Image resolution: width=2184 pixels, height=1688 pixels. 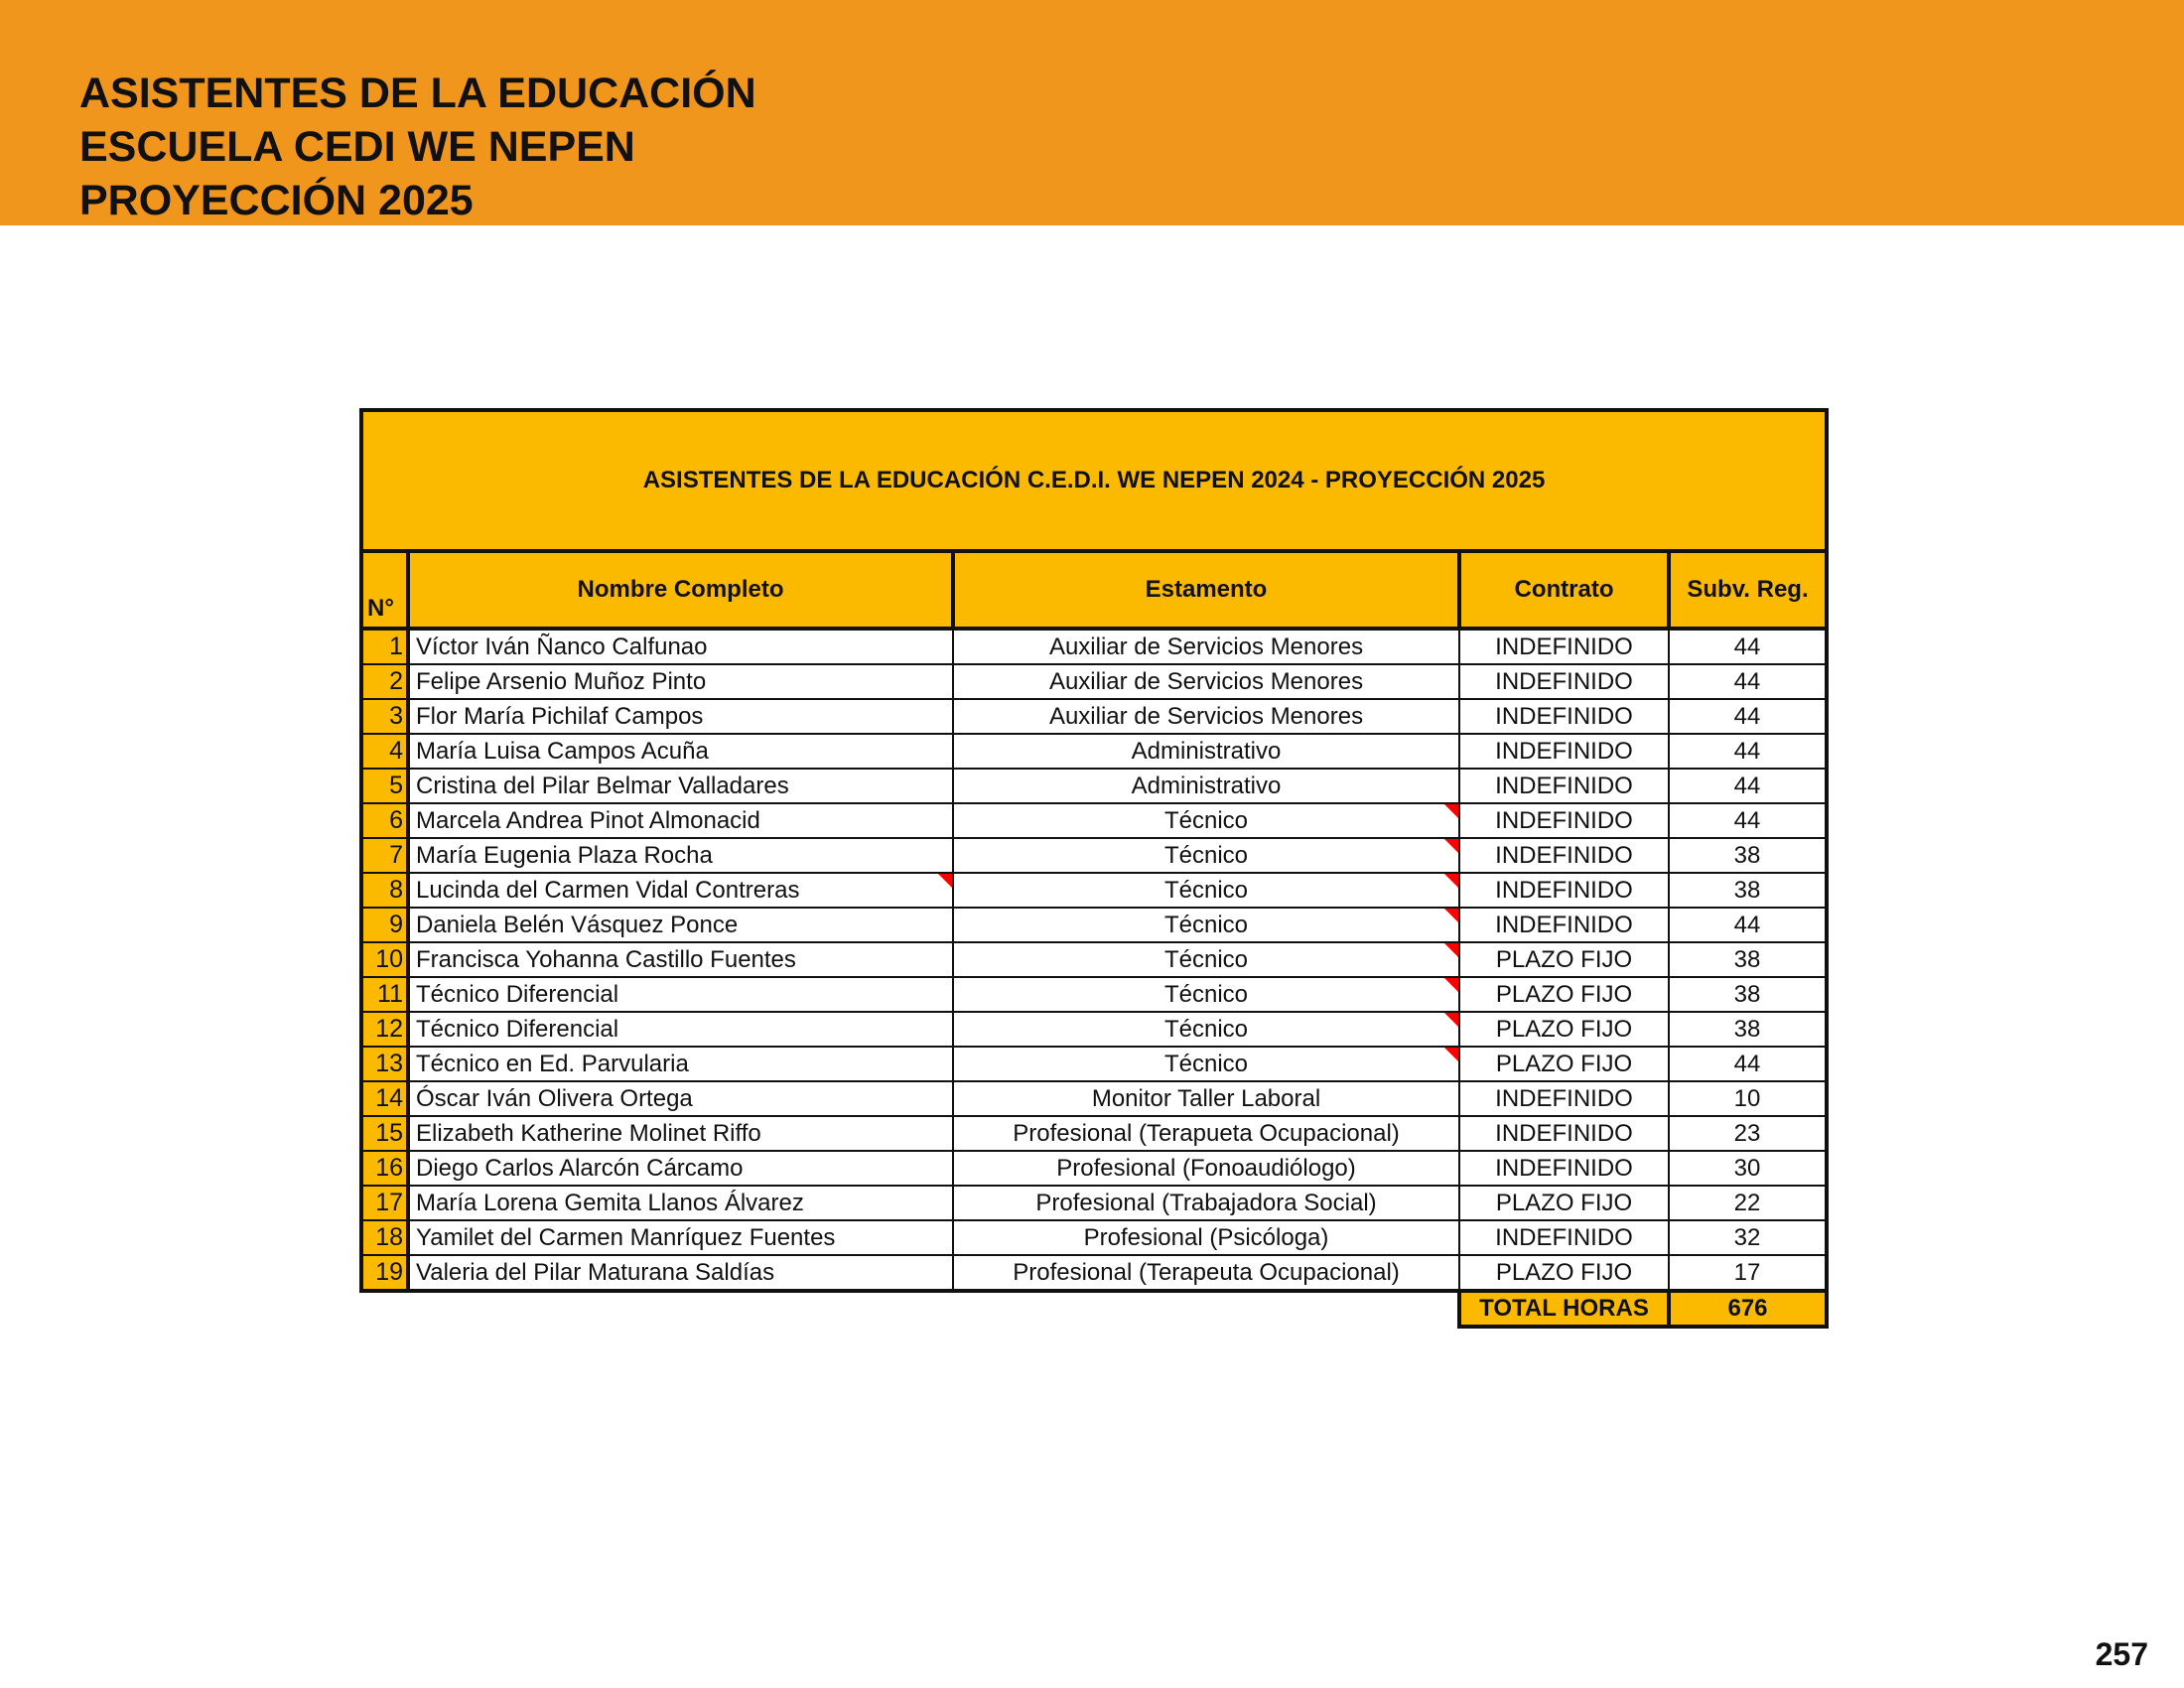 What do you see at coordinates (384, 786) in the screenshot?
I see `row-number: 5` at bounding box center [384, 786].